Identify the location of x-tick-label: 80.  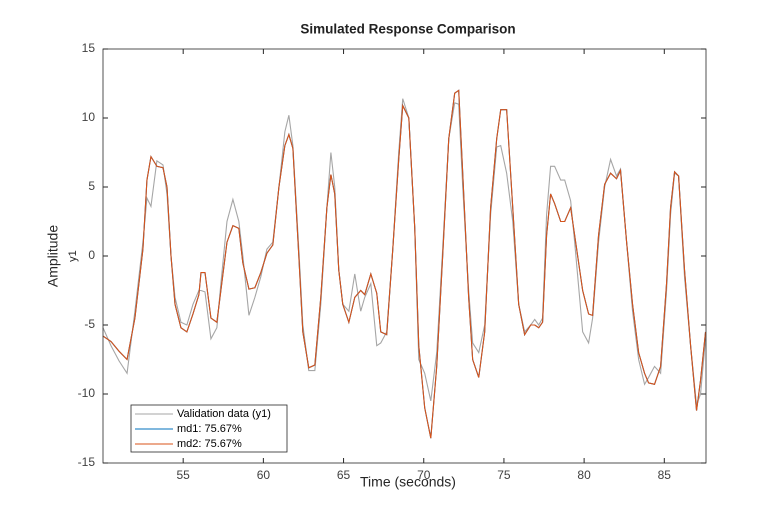
(584, 475).